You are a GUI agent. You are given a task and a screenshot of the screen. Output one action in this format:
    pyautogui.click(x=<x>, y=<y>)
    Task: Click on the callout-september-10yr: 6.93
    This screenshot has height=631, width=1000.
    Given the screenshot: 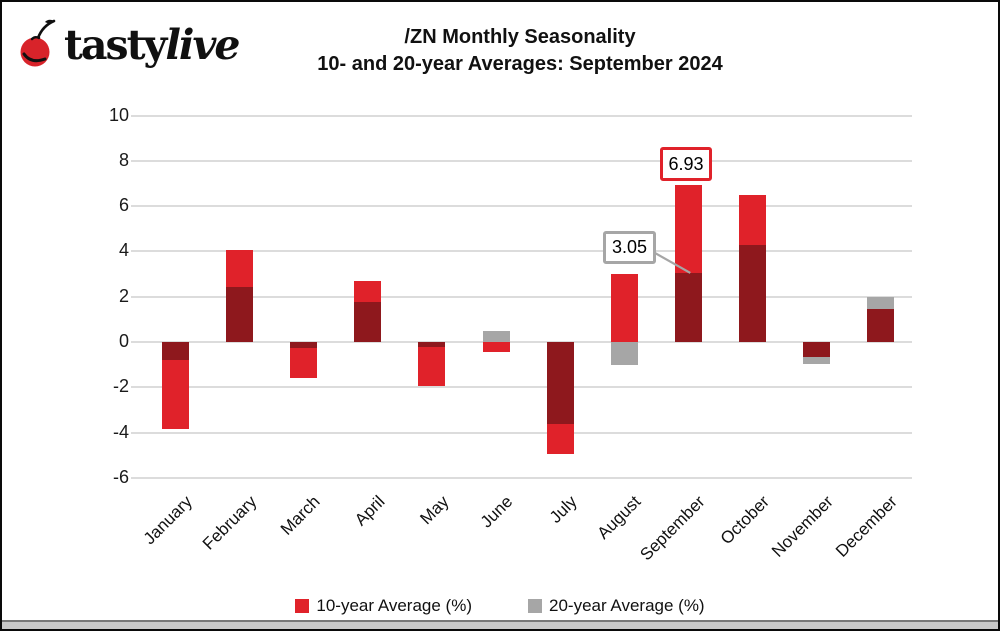 What is the action you would take?
    pyautogui.click(x=686, y=164)
    